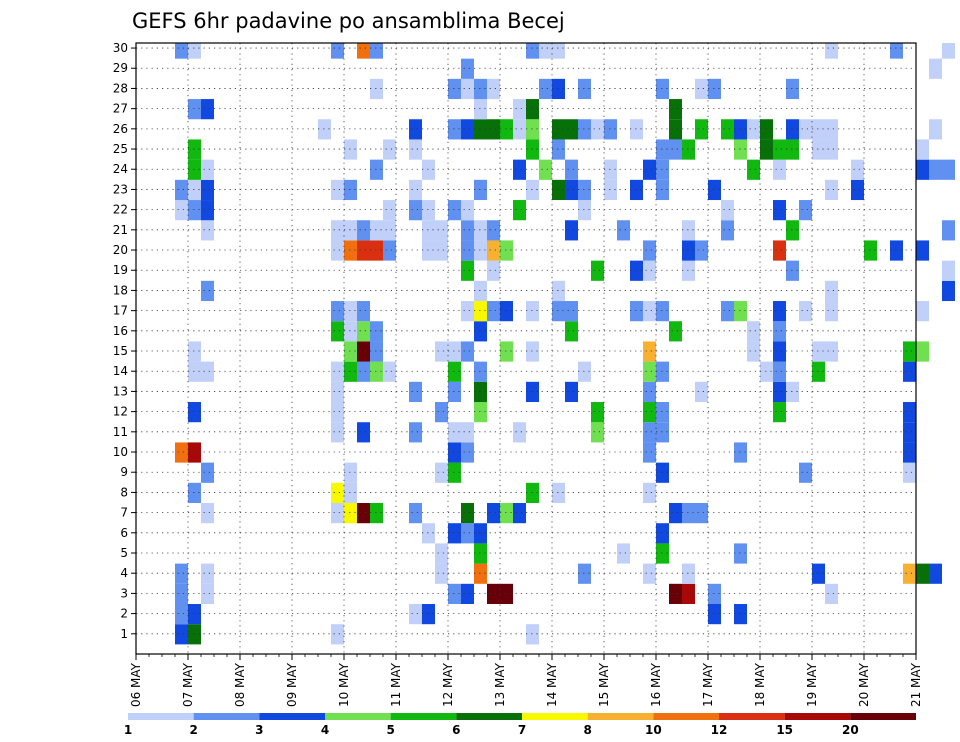 The image size is (960, 742). I want to click on y-tick-label: 6, so click(124, 533).